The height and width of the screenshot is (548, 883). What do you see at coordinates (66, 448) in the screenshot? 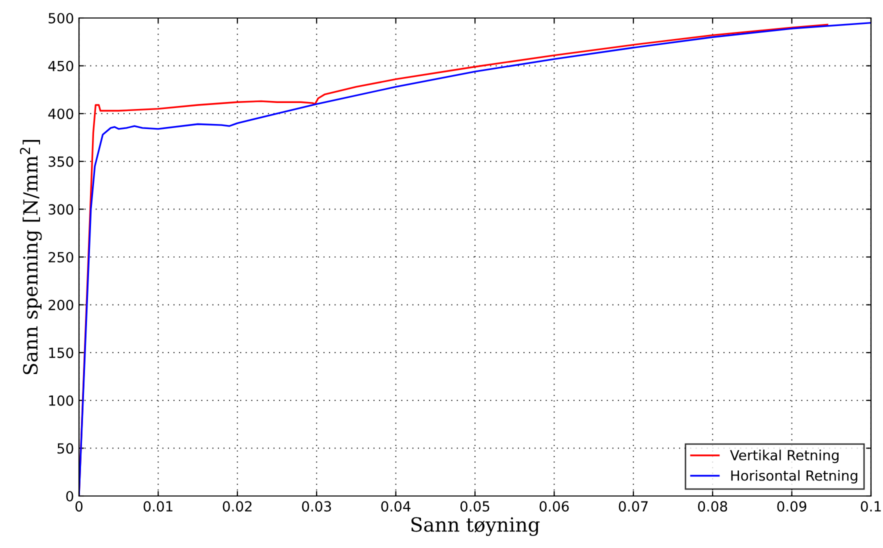
I see `y-tick-label: 50` at bounding box center [66, 448].